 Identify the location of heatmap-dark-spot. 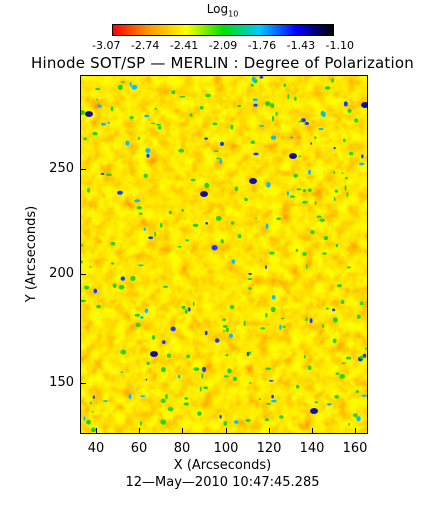
(204, 194).